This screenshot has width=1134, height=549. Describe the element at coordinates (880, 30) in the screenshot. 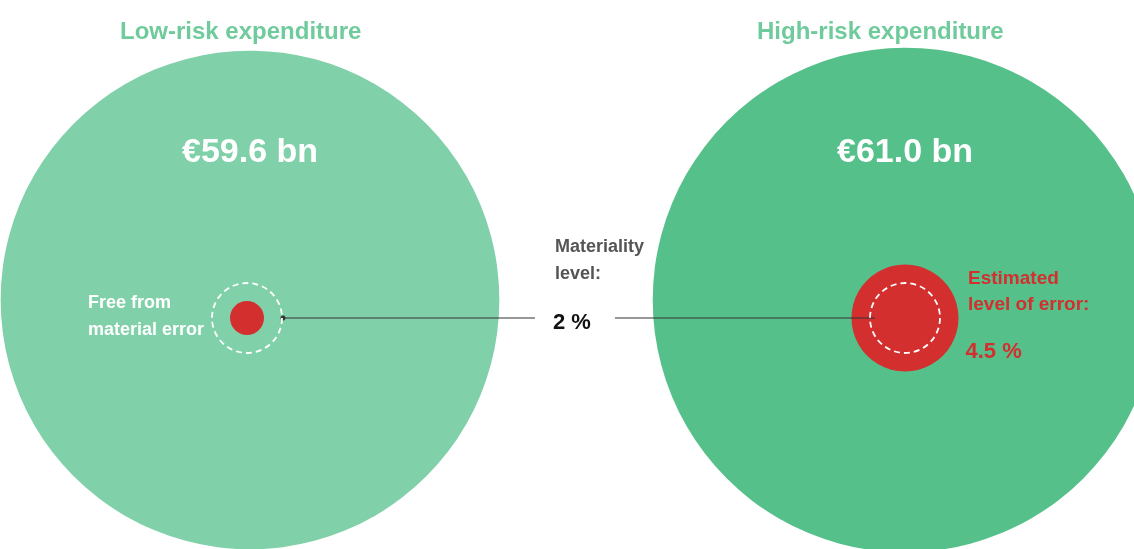

I see `category-label: High-risk expenditure` at that location.